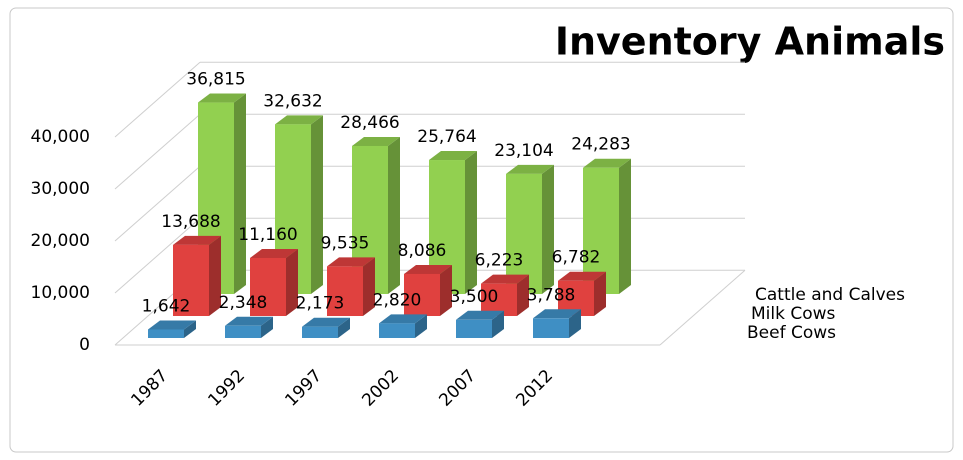 This screenshot has height=460, width=963. What do you see at coordinates (345, 243) in the screenshot?
I see `data-label: 9,535` at bounding box center [345, 243].